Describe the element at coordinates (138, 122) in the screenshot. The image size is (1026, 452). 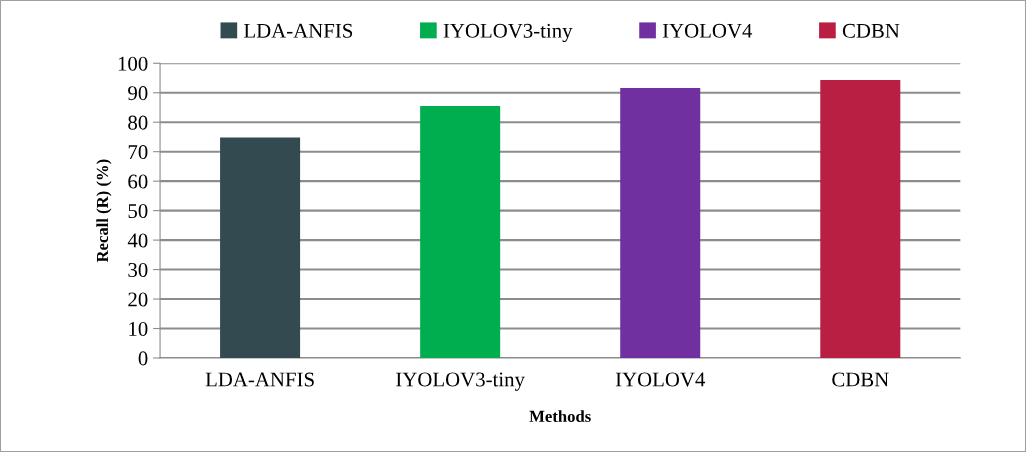
I see `y-tick-label: 80` at that location.